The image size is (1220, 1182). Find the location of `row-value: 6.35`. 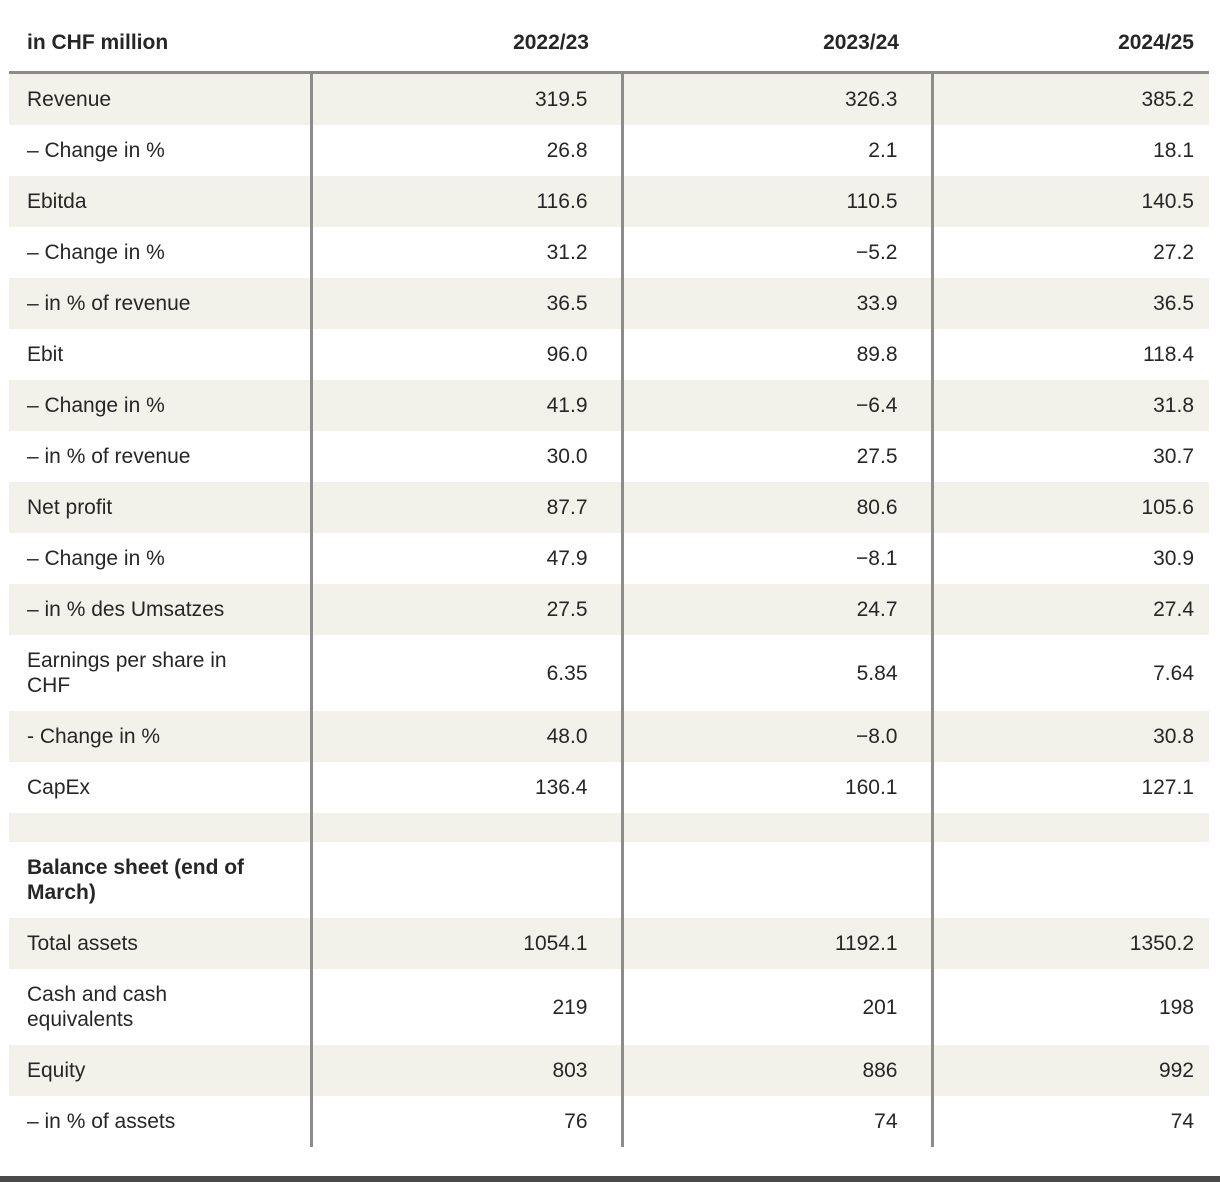

row-value: 6.35 is located at coordinates (465, 673).